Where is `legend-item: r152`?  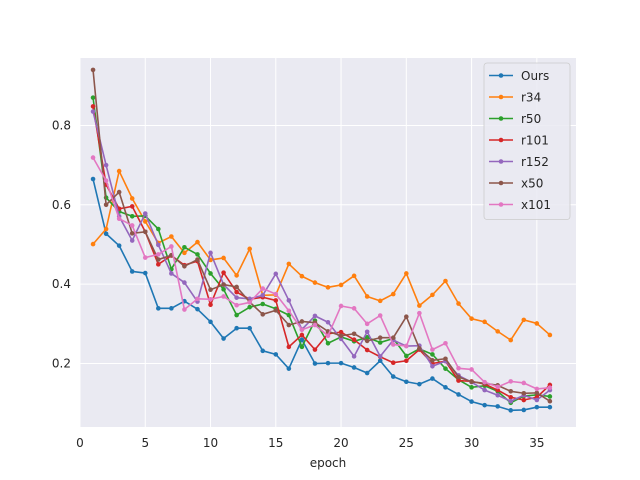 legend-item: r152 is located at coordinates (519, 162).